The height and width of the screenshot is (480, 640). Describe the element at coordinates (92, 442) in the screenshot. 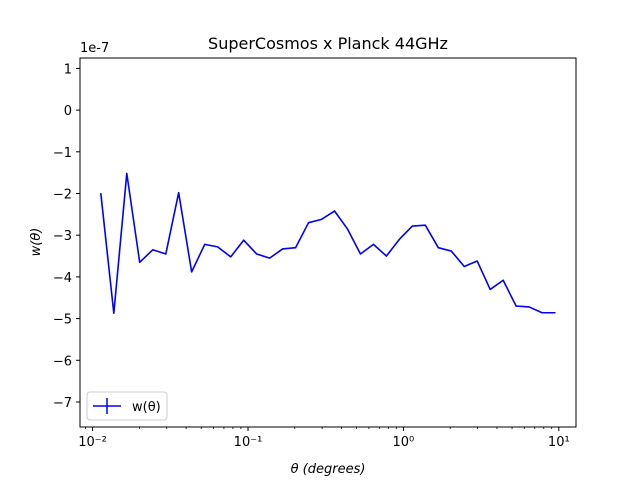

I see `x-tick-label: 10⁻²` at that location.